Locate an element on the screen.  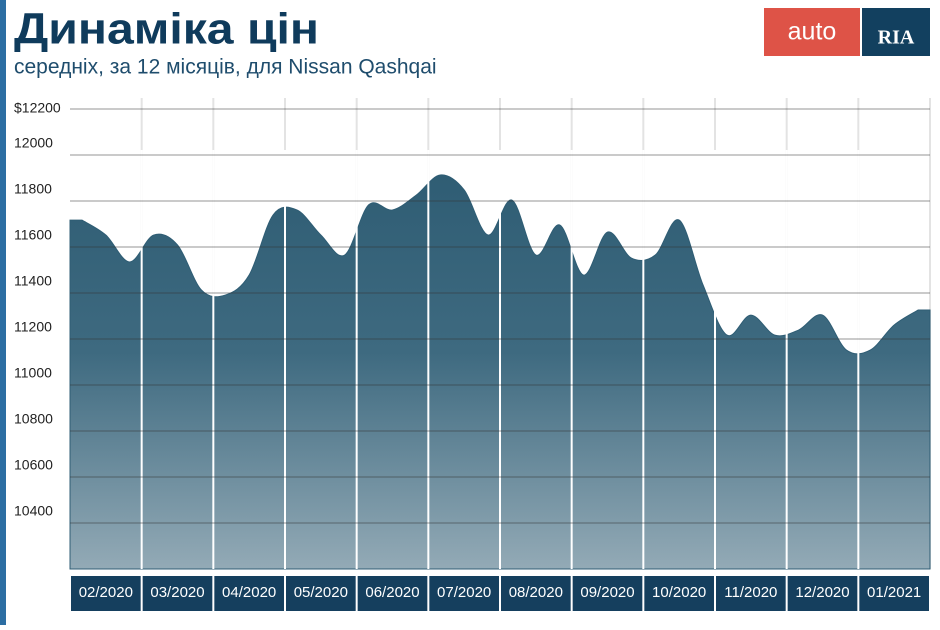
x-tick-label: 05/2020 is located at coordinates (321, 592).